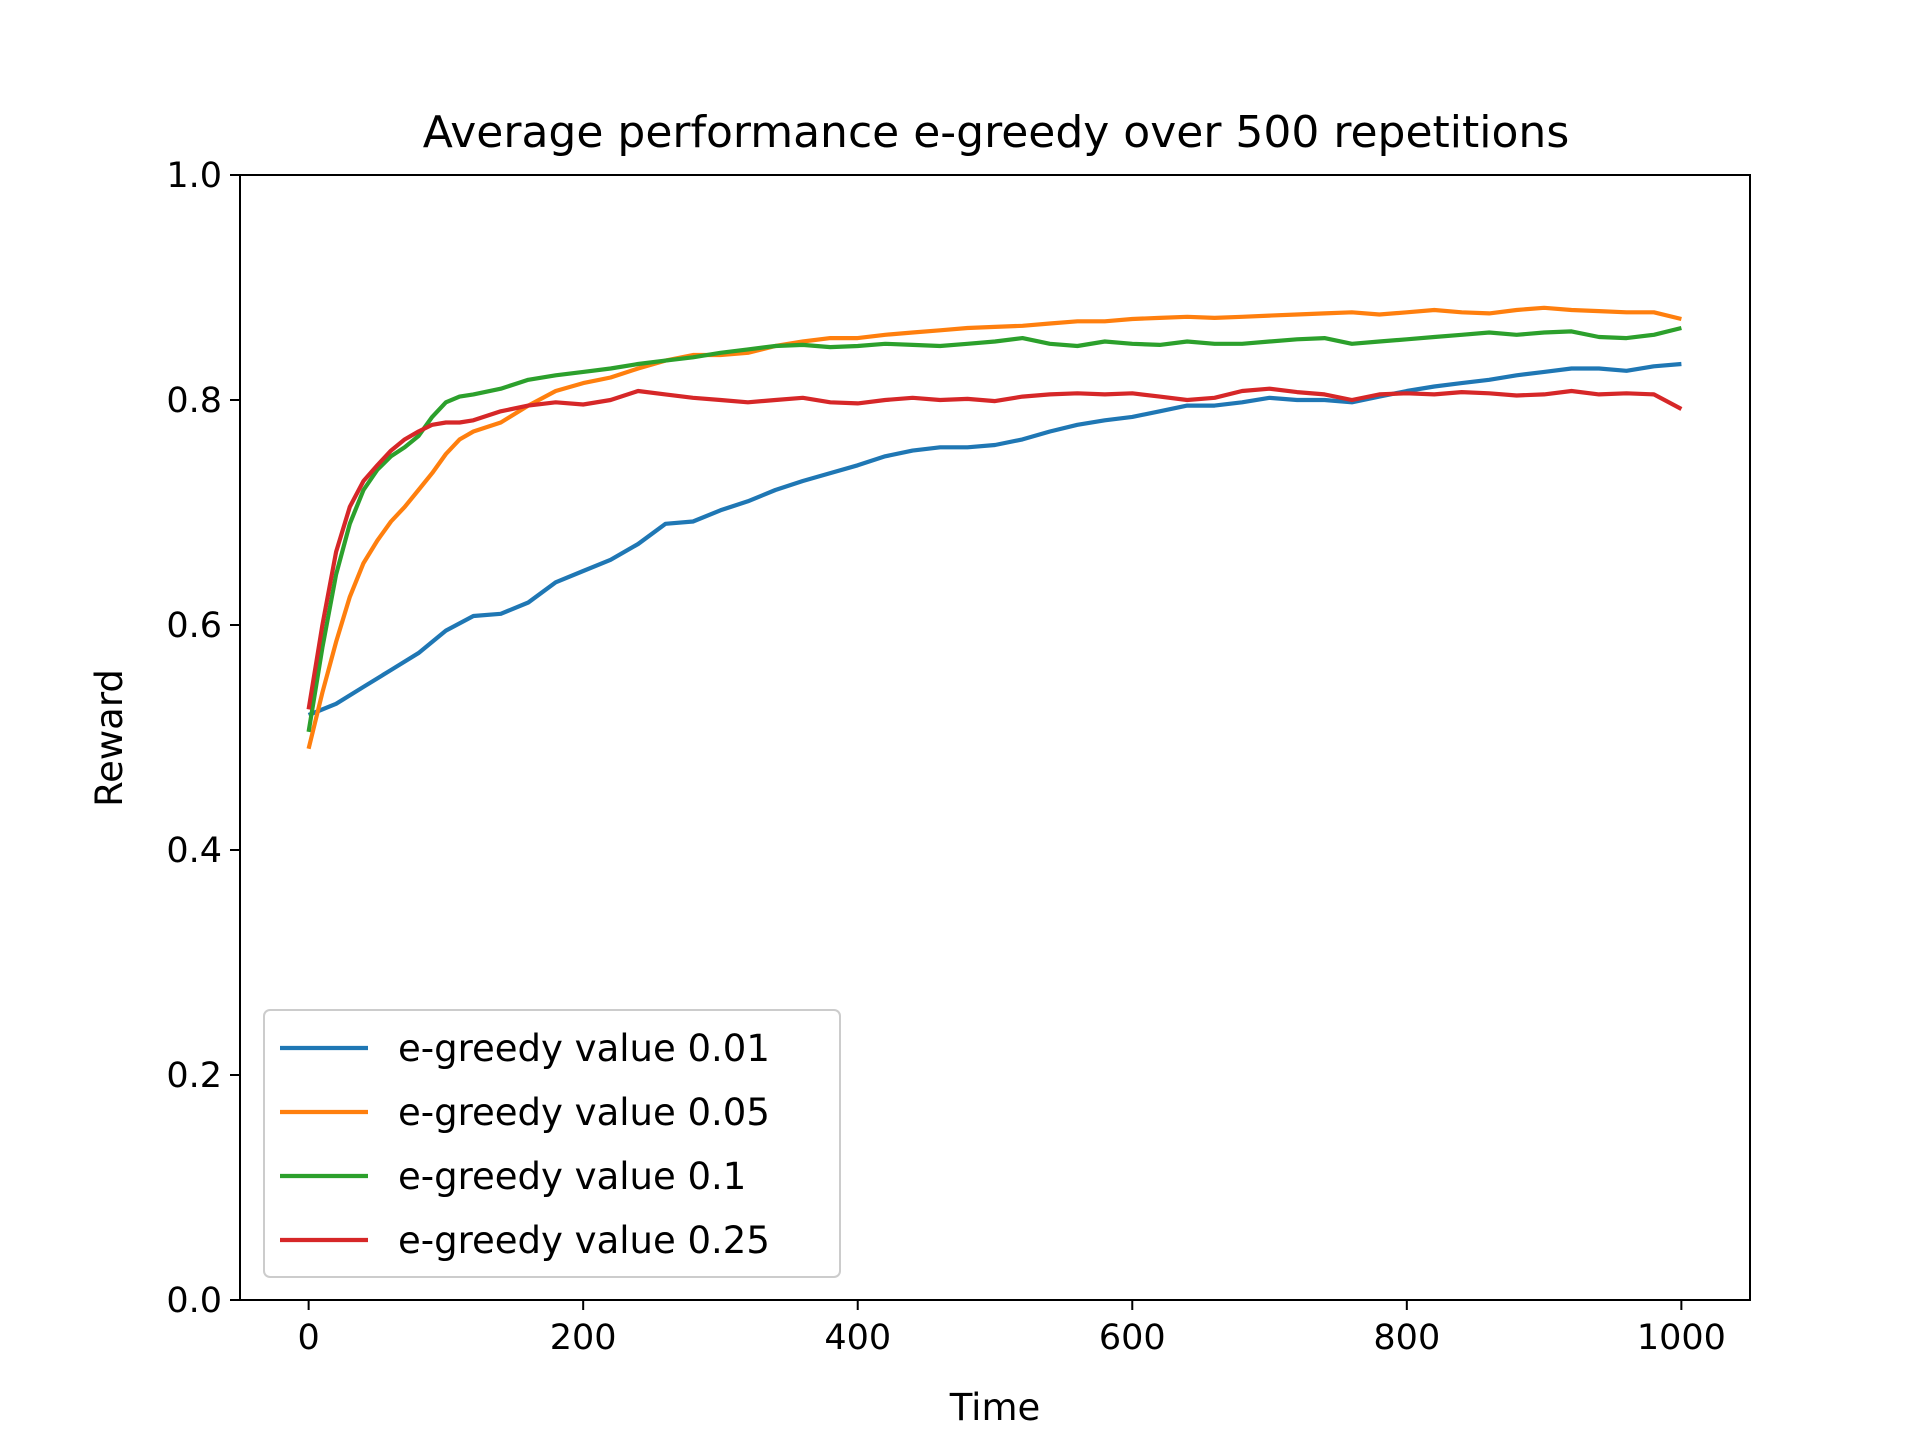  Describe the element at coordinates (584, 1048) in the screenshot. I see `legend-label-0: e-greedy value 0.01` at that location.